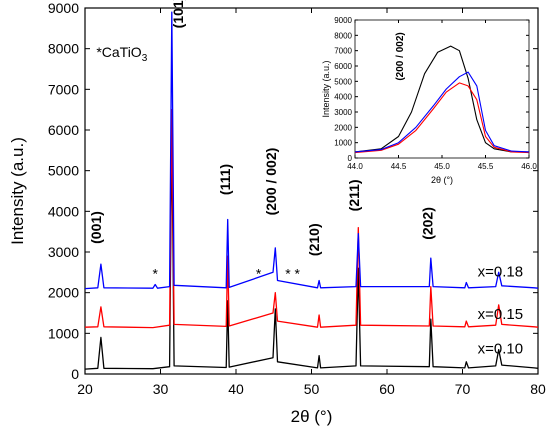  Describe the element at coordinates (343, 127) in the screenshot. I see `inset-y-tick-label: 2000` at that location.